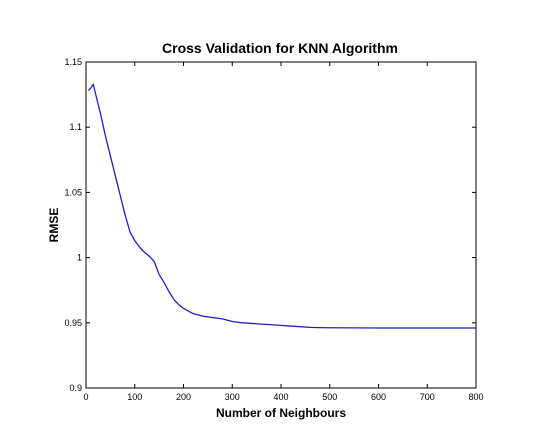 This screenshot has width=536, height=438. Describe the element at coordinates (54, 225) in the screenshot. I see `y-axis-label: RMSE` at that location.